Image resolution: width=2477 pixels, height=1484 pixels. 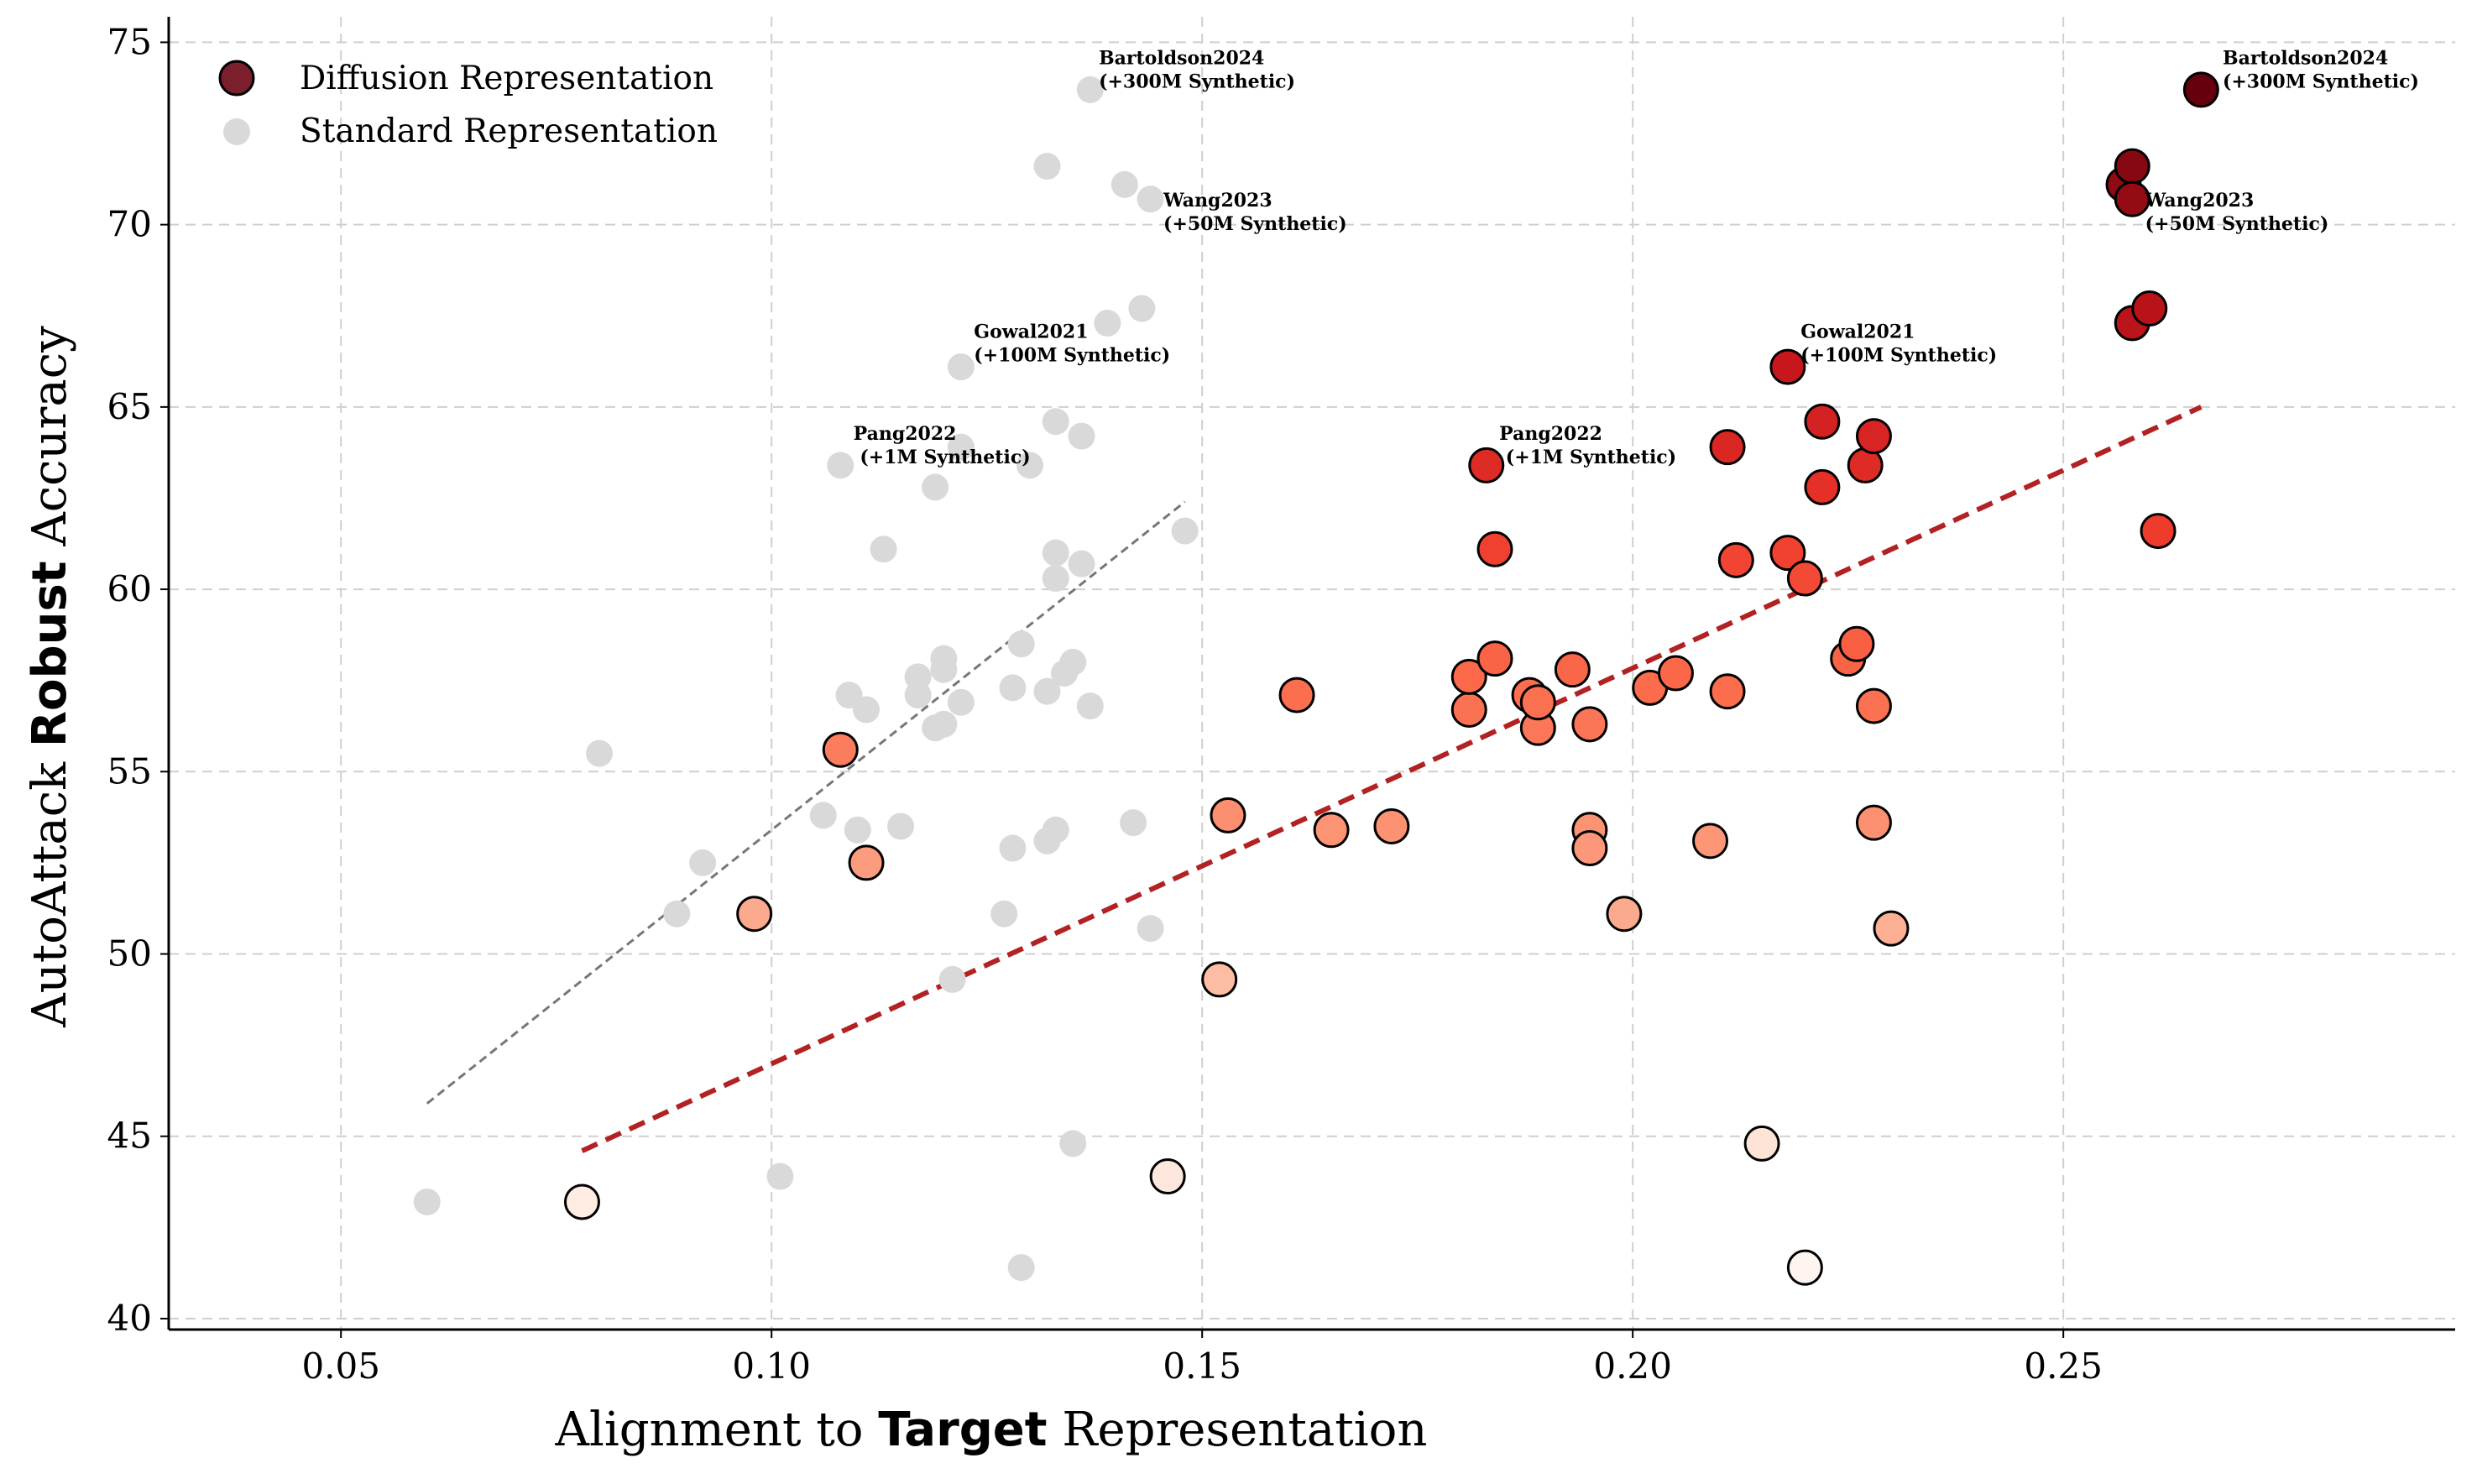 I want to click on y-axis-title-part1: AutoAttack, so click(x=50, y=887).